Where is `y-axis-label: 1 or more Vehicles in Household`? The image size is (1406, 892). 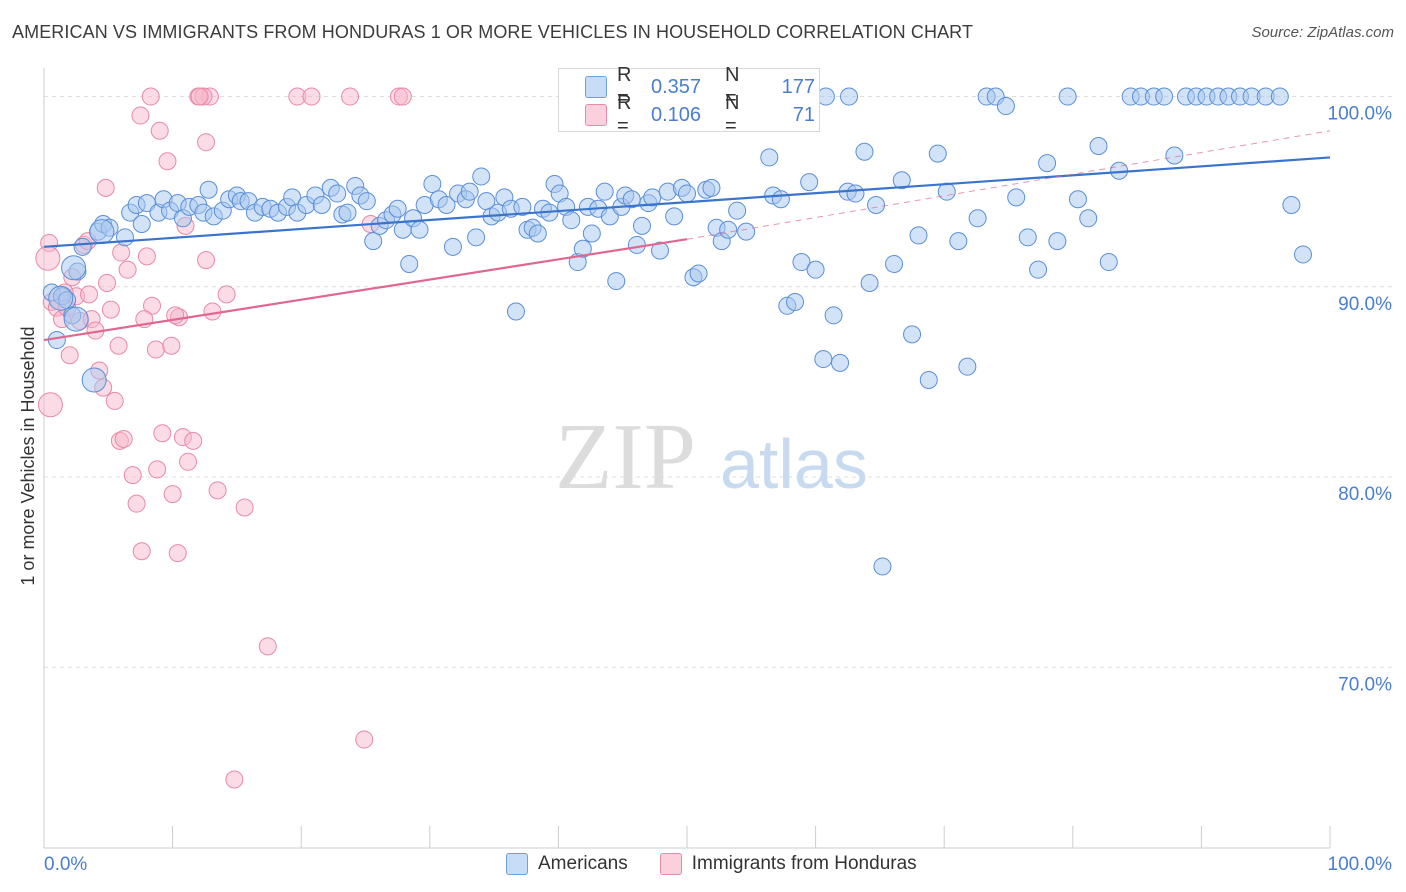 y-axis-label: 1 or more Vehicles in Household is located at coordinates (28, 455).